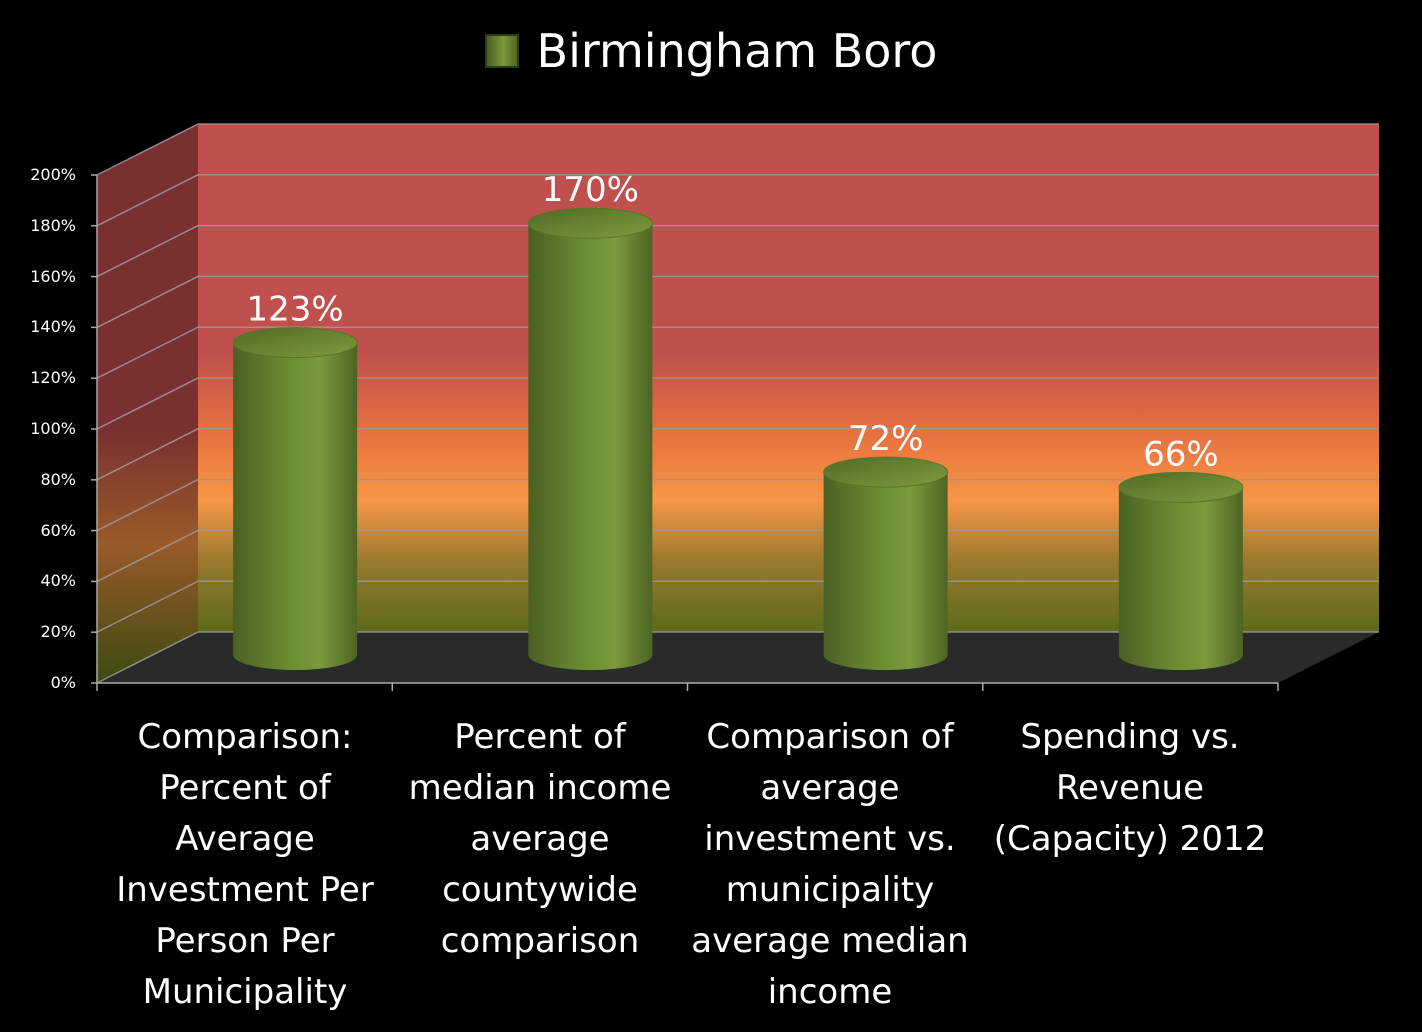 The image size is (1422, 1032). Describe the element at coordinates (53, 225) in the screenshot. I see `y-tick-label: 180%` at that location.